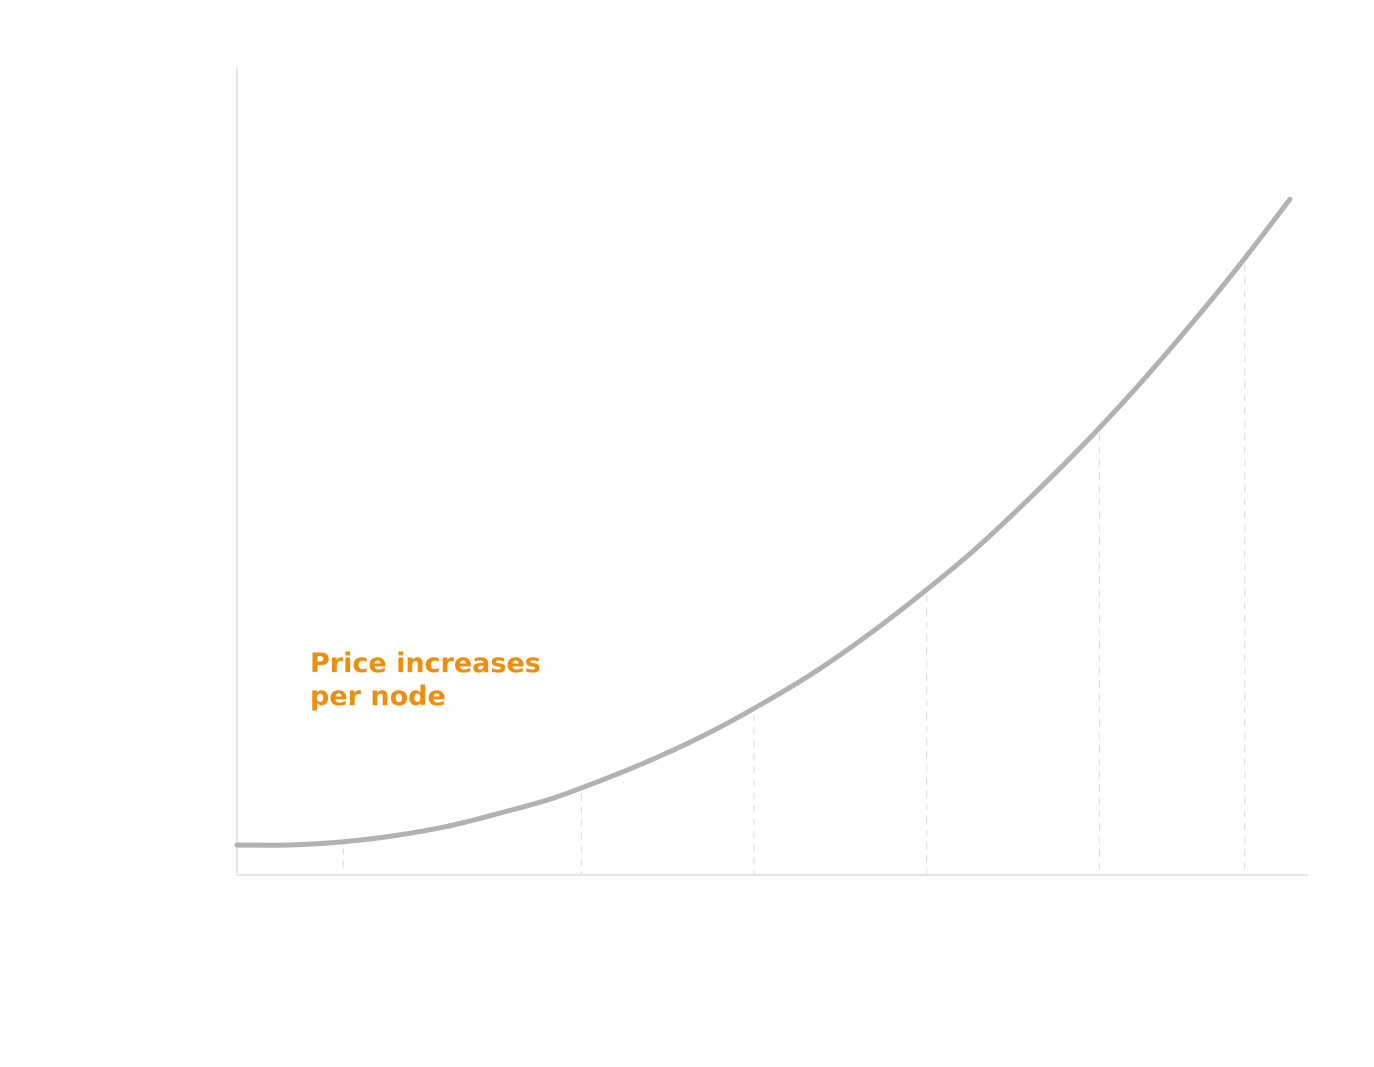  I want to click on annotation-label: Price increases per node, so click(460, 680).